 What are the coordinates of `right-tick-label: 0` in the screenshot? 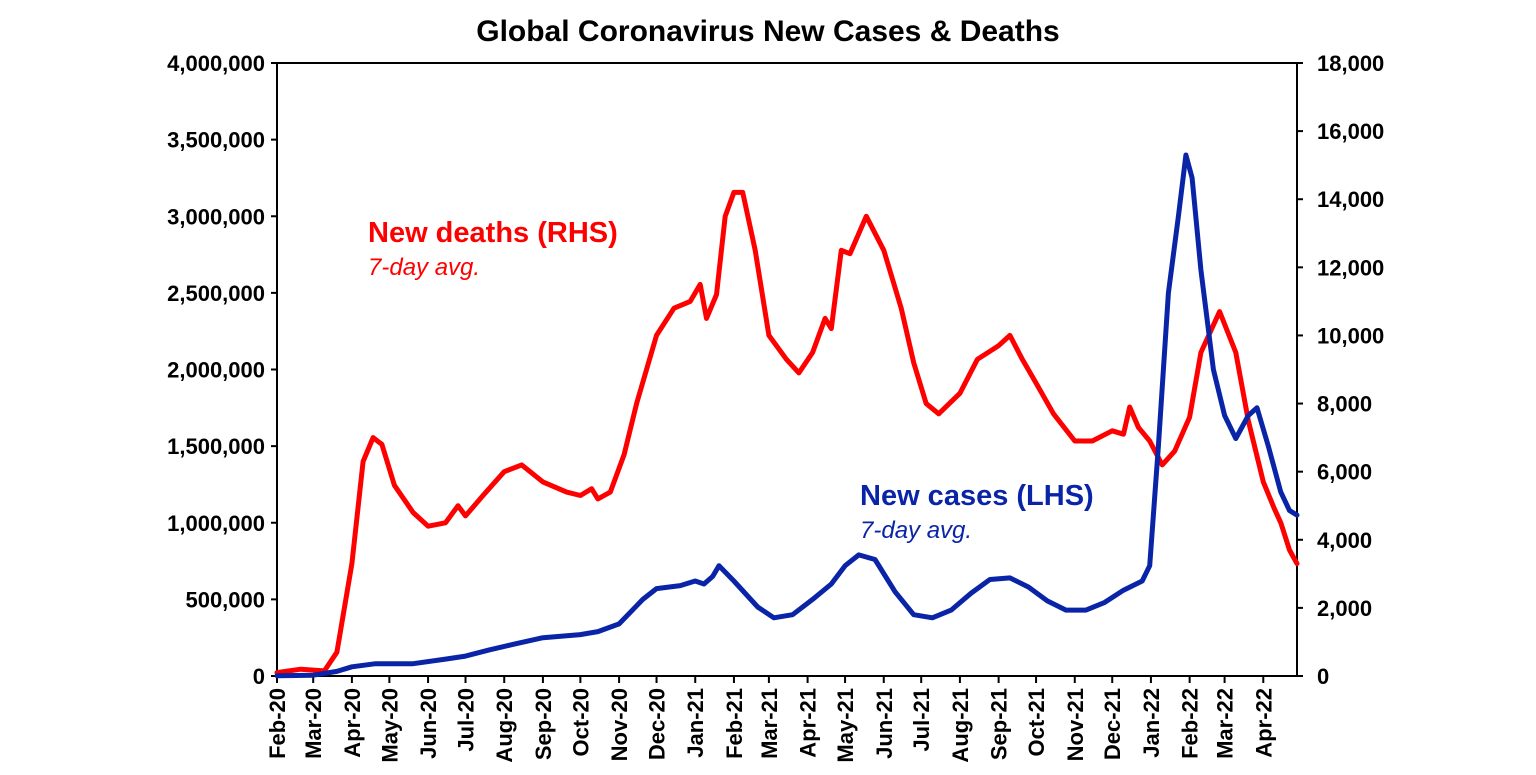 It's located at (1323, 676).